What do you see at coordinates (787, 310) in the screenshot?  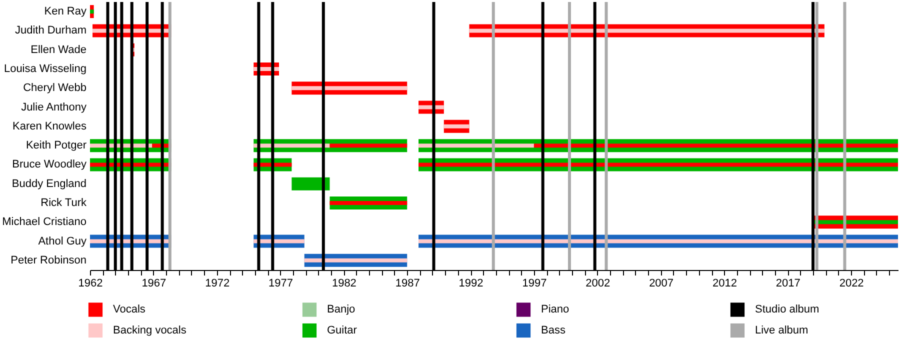 I see `legend-label: Studio album` at bounding box center [787, 310].